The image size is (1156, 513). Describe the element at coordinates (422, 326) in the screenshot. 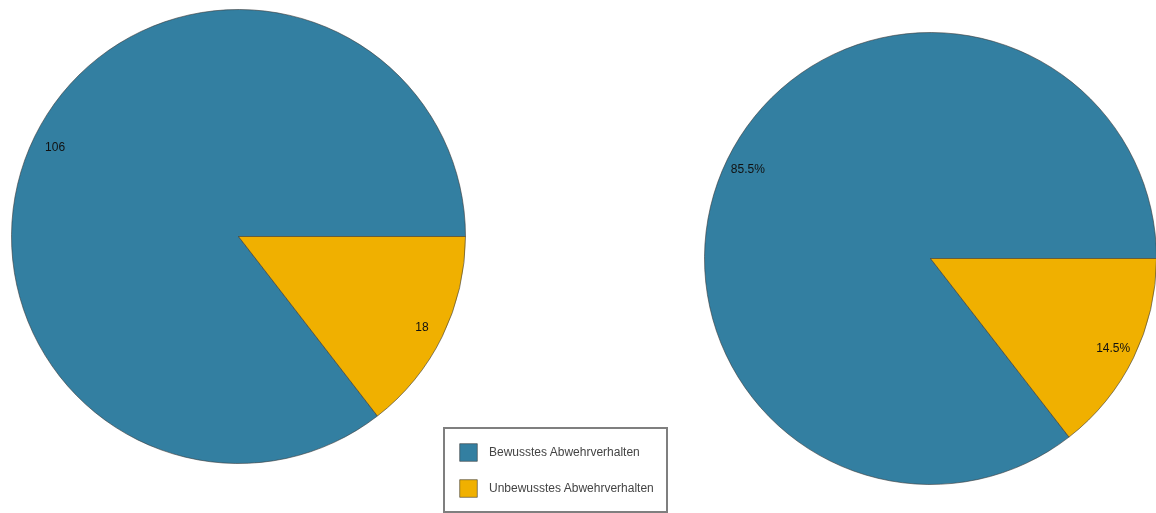

I see `data-label: 18` at that location.